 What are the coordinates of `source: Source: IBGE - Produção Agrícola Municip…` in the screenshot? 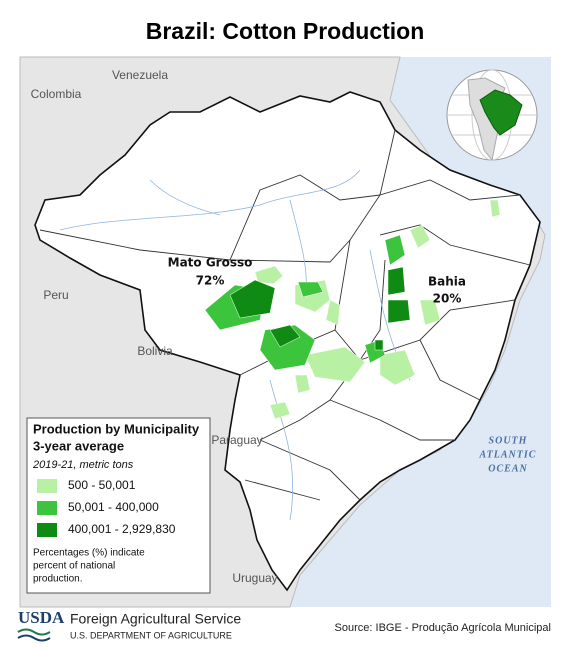 It's located at (443, 628).